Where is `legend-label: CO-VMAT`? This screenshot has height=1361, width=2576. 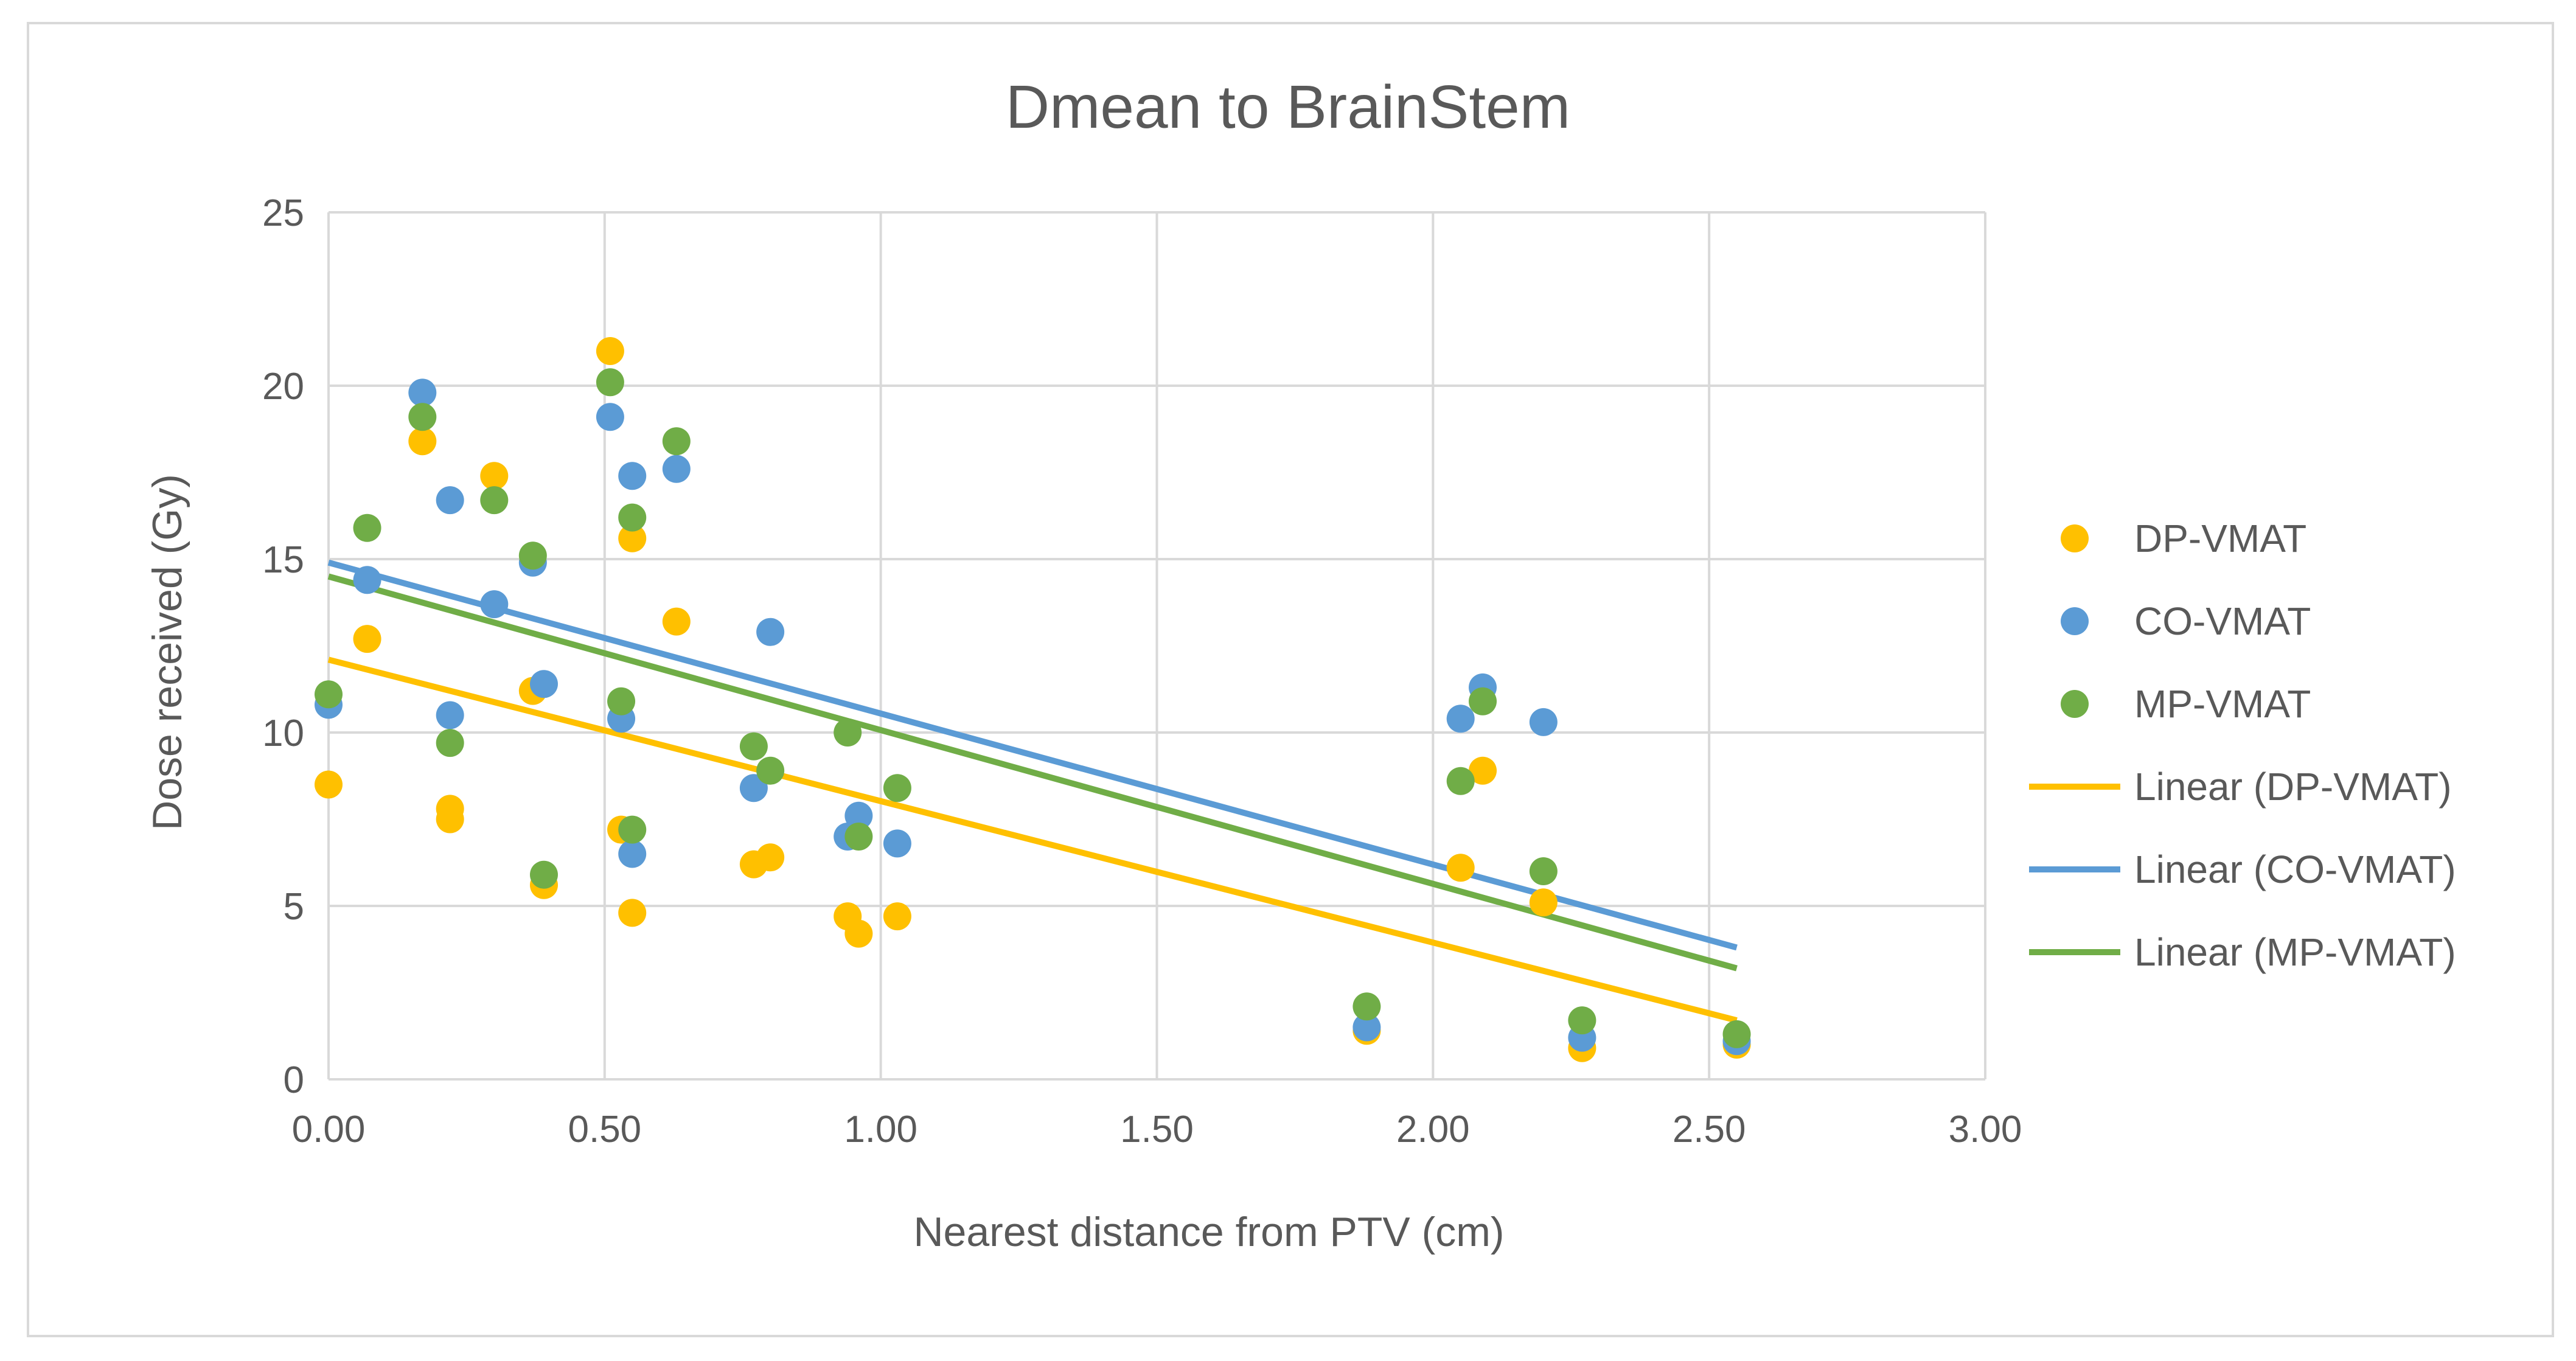 legend-label: CO-VMAT is located at coordinates (2222, 621).